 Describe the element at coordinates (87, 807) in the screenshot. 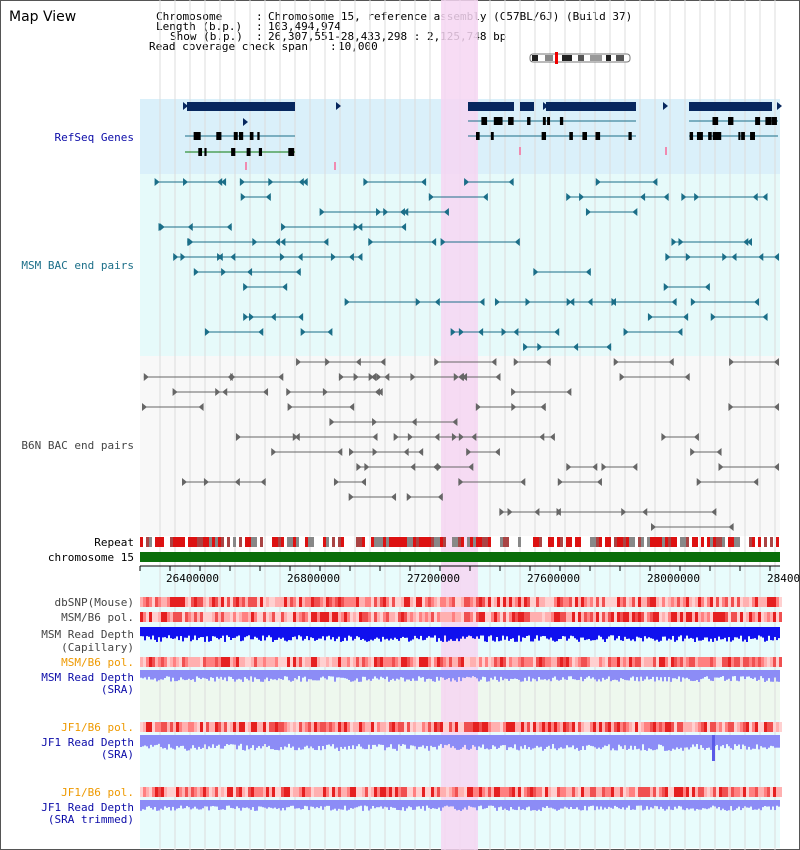

I see `track-label-jf1-trimmed: JF1 Read Depth` at that location.